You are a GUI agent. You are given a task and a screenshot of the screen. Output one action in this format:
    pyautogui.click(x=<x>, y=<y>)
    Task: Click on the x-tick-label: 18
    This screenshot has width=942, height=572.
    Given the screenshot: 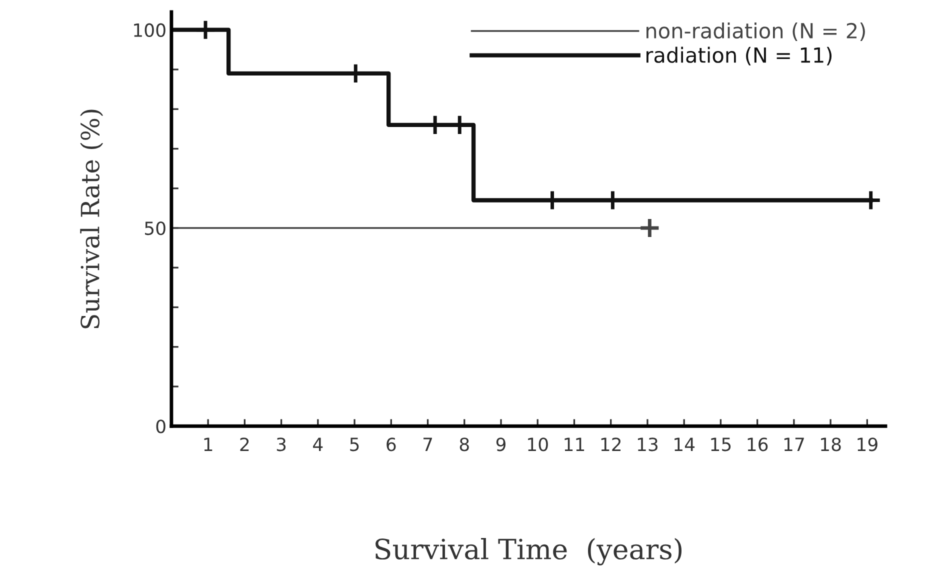 What is the action you would take?
    pyautogui.click(x=831, y=445)
    